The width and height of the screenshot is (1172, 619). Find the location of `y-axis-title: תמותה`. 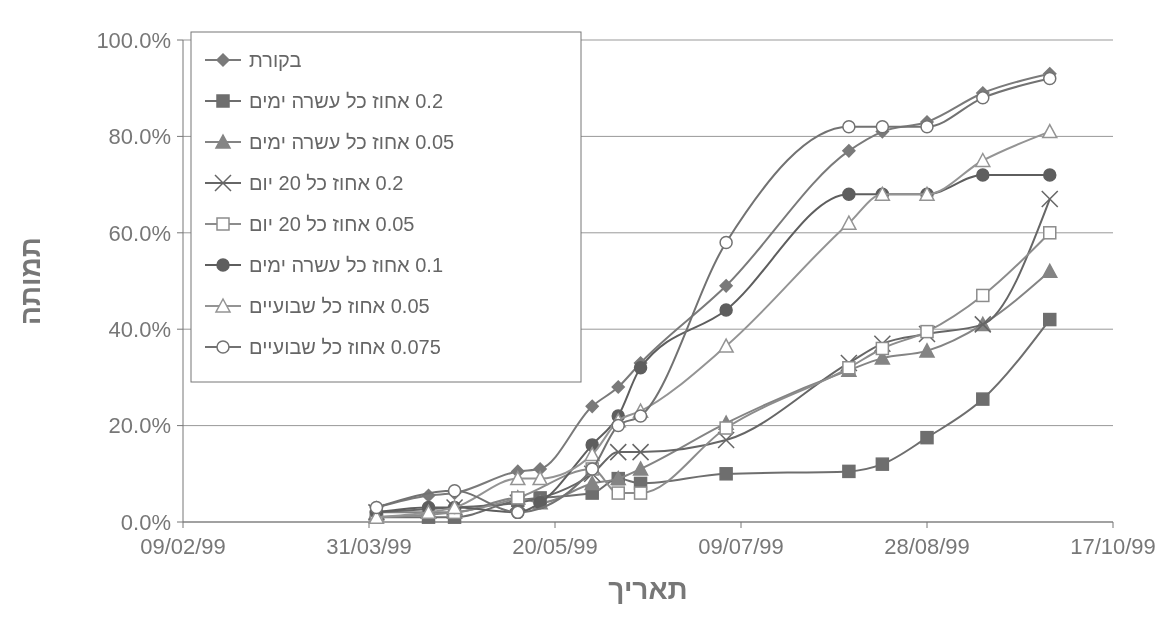

y-axis-title: תמותה is located at coordinates (30, 281).